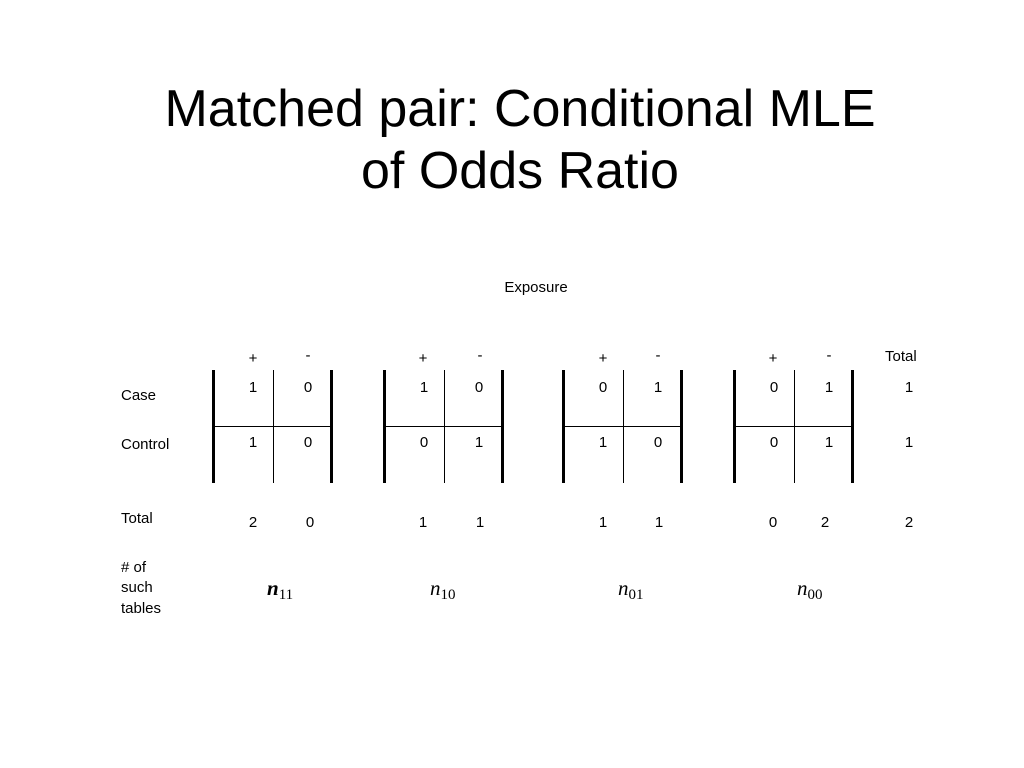 This screenshot has width=1024, height=768. What do you see at coordinates (909, 387) in the screenshot?
I see `row-total-case: 1` at bounding box center [909, 387].